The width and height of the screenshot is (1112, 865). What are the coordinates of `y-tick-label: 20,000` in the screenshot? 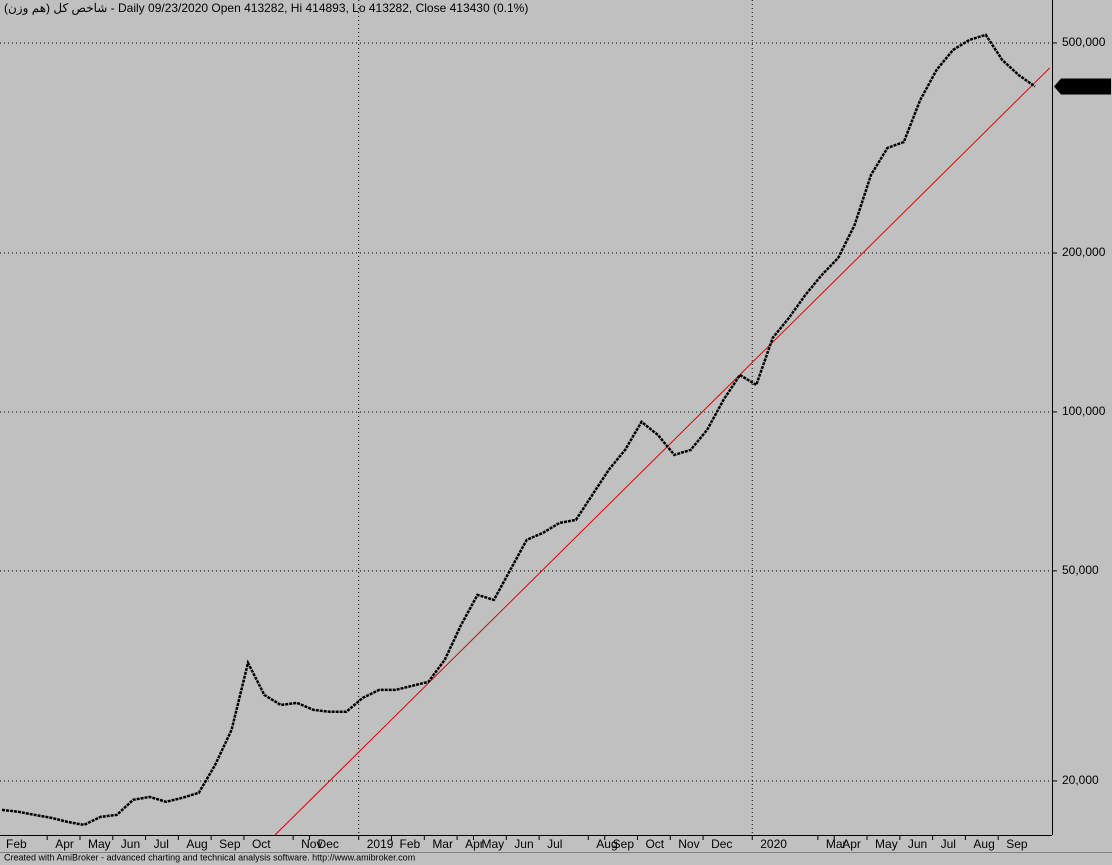 It's located at (1080, 780).